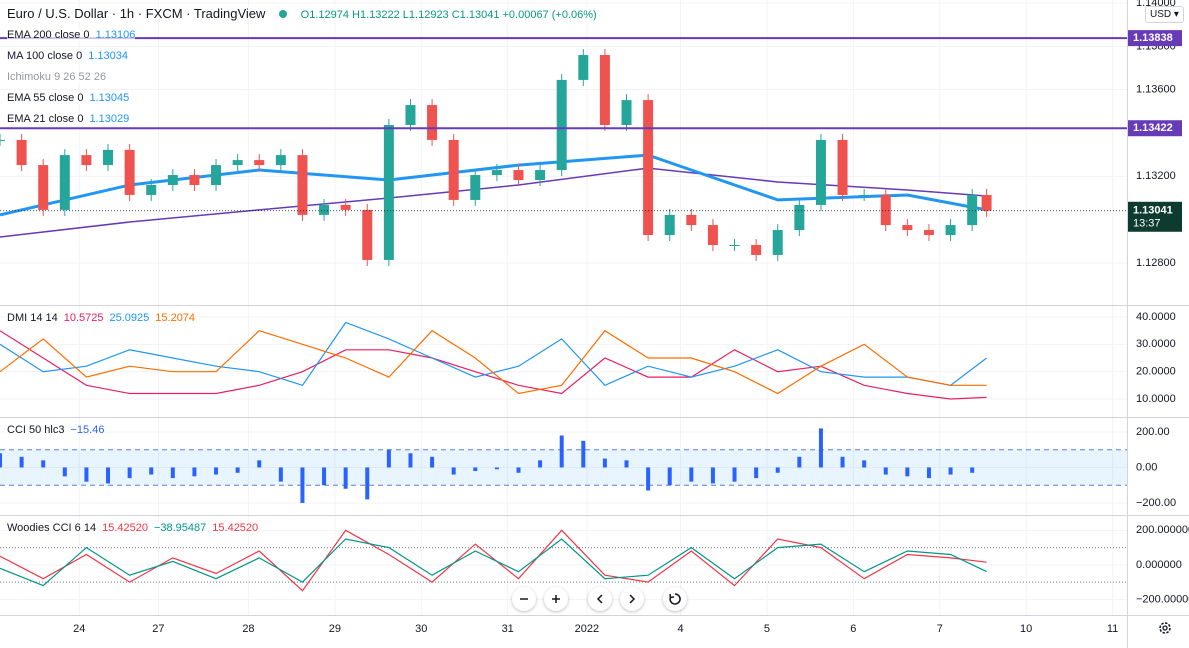  Describe the element at coordinates (87, 430) in the screenshot. I see `pane-value: −15.46` at that location.